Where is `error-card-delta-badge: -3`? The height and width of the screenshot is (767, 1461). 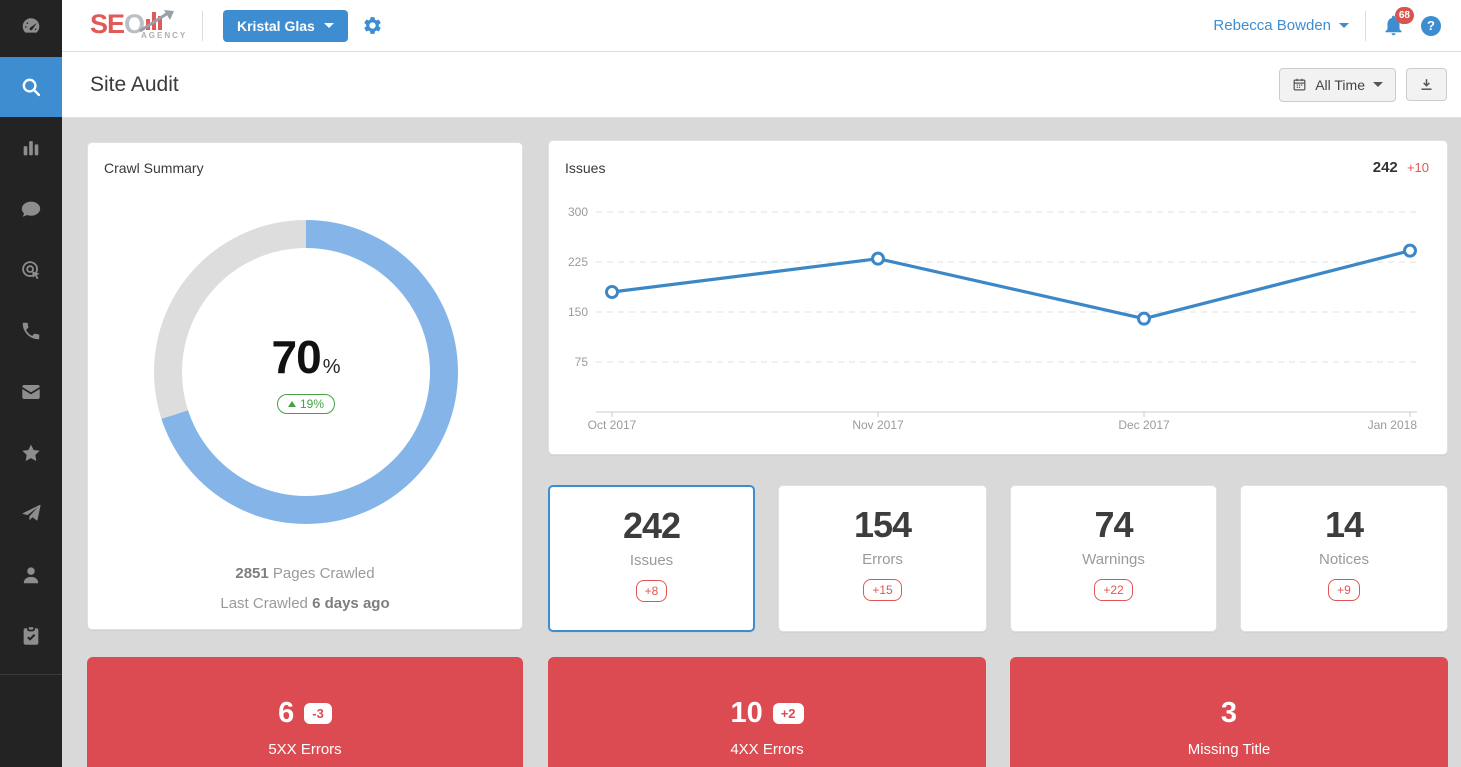 error-card-delta-badge: -3 is located at coordinates (318, 713).